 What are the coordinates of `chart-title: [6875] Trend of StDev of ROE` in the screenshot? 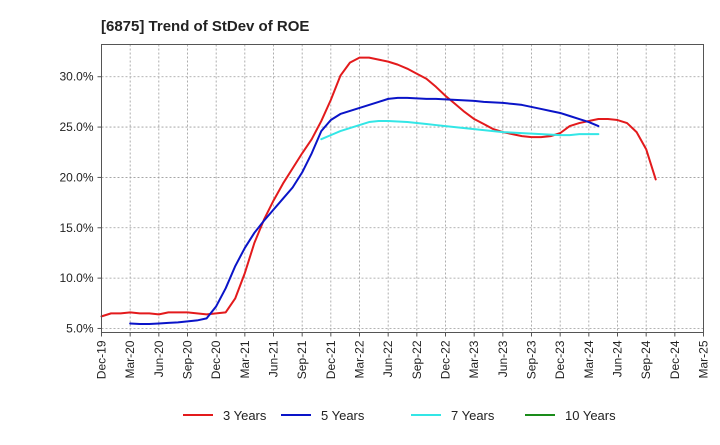 It's located at (205, 26).